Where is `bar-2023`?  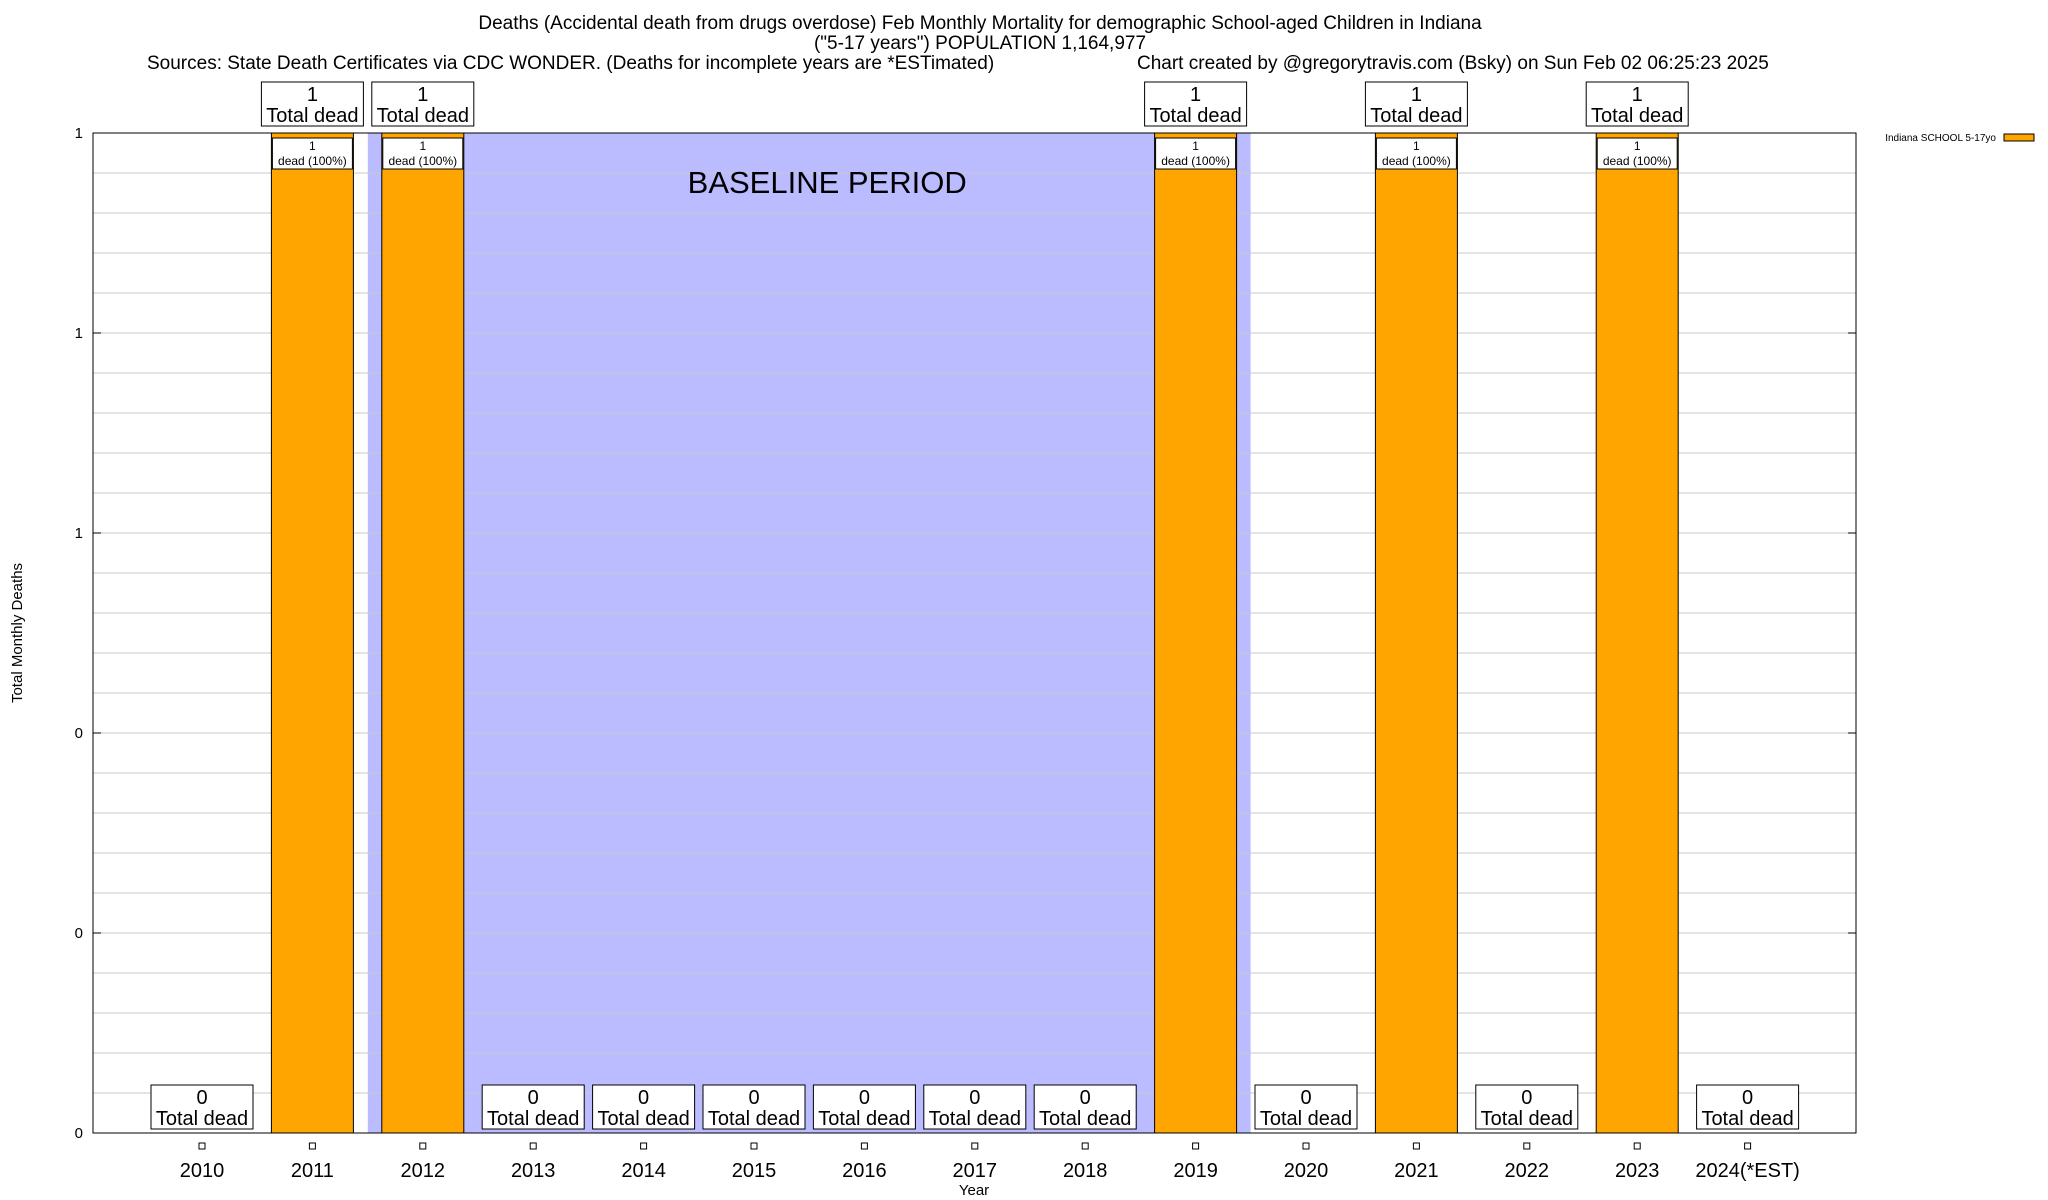 bar-2023 is located at coordinates (1637, 633).